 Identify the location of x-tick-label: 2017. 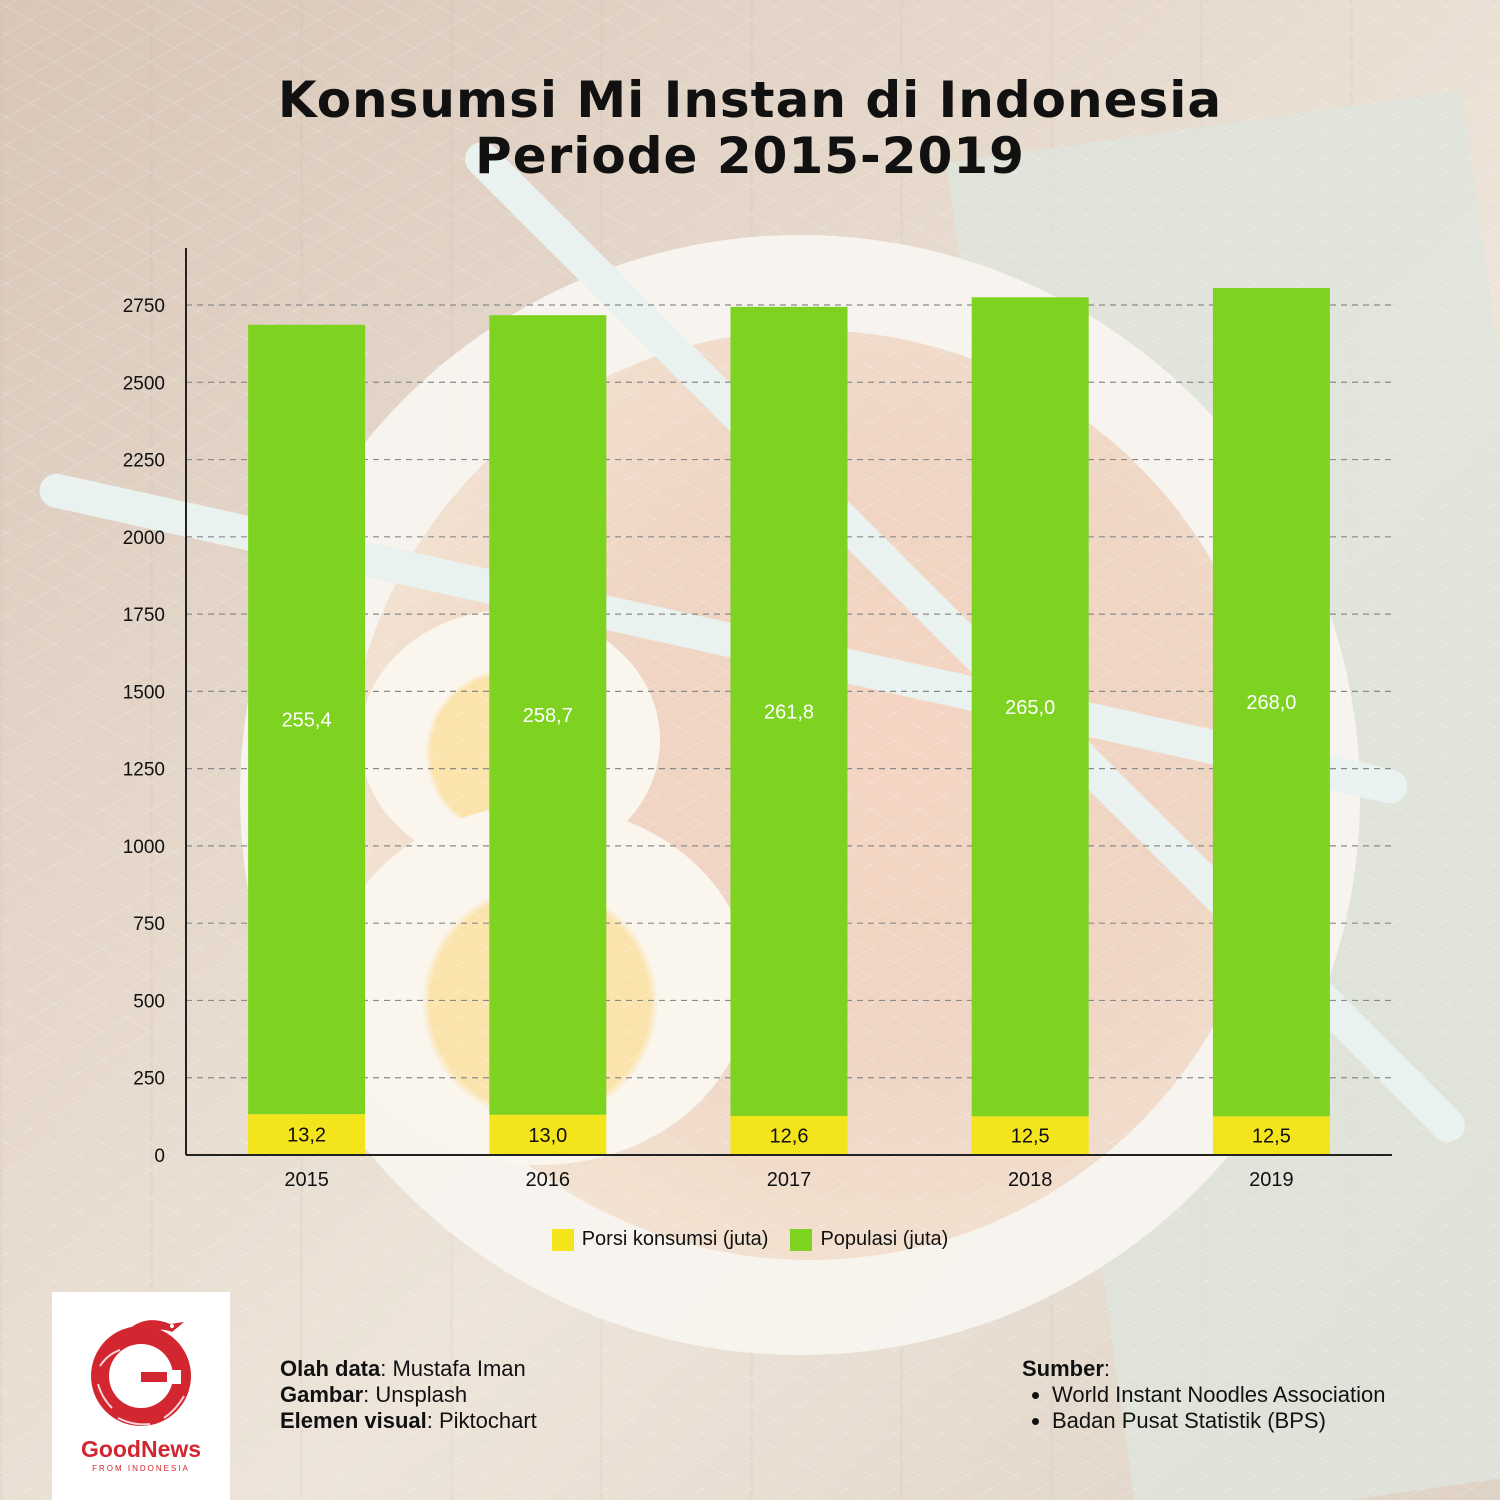
(789, 1180).